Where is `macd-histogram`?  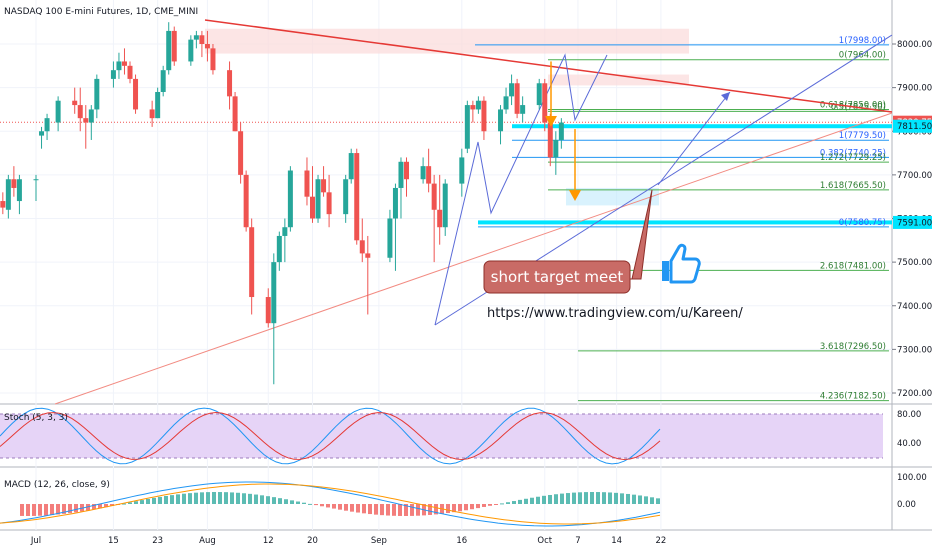 macd-histogram is located at coordinates (340, 504).